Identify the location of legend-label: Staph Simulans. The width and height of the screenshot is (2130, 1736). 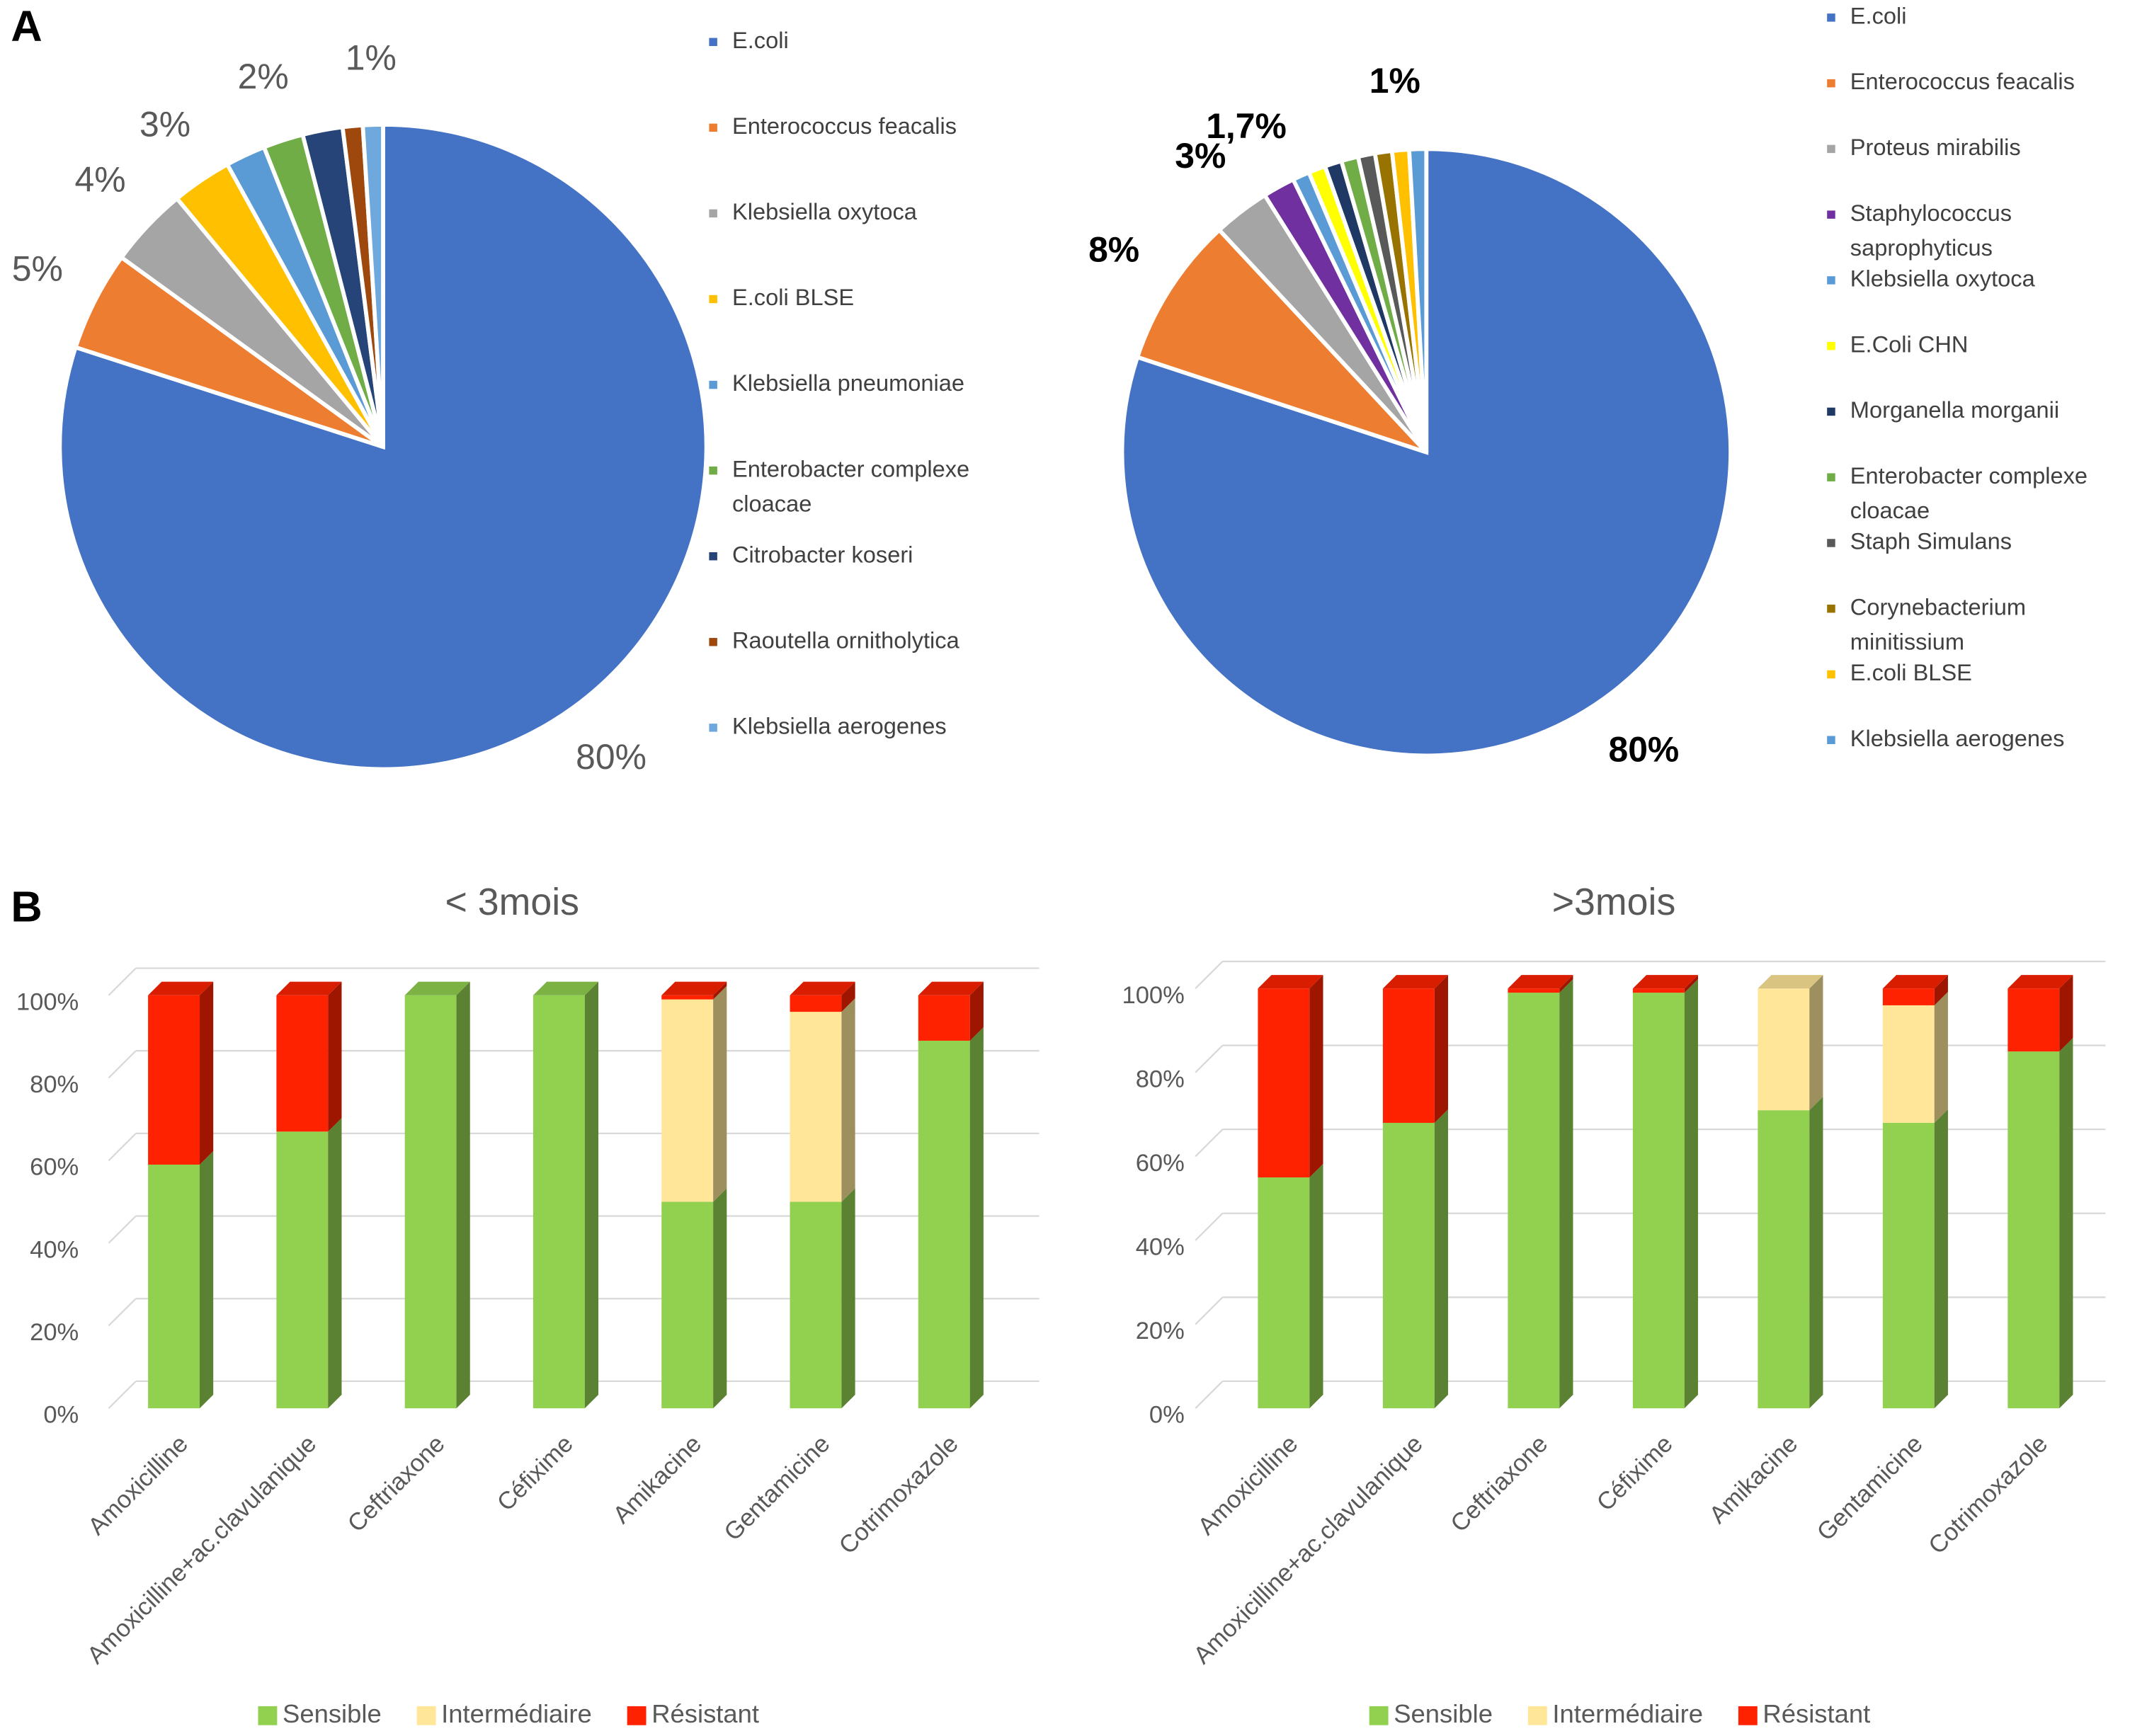
(1931, 541).